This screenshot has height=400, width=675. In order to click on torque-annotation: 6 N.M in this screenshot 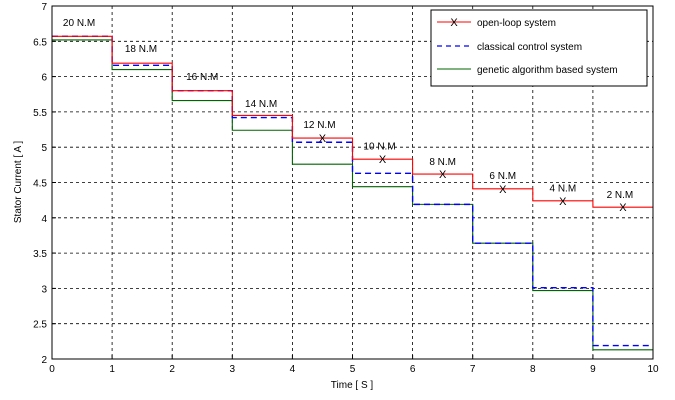, I will do `click(502, 176)`.